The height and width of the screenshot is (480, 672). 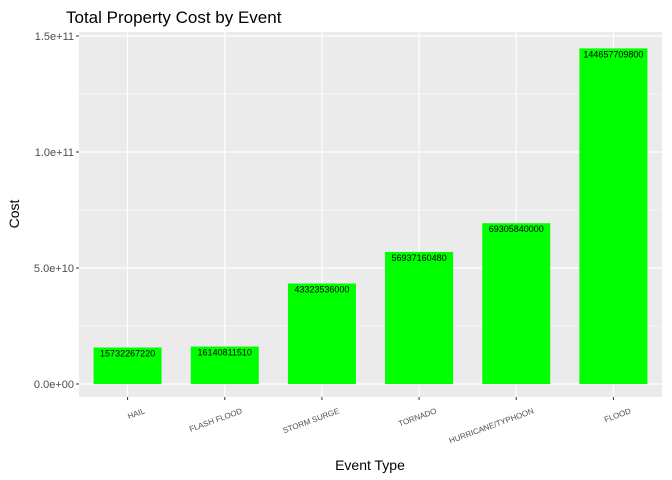 What do you see at coordinates (225, 353) in the screenshot?
I see `data-label: 16140811510` at bounding box center [225, 353].